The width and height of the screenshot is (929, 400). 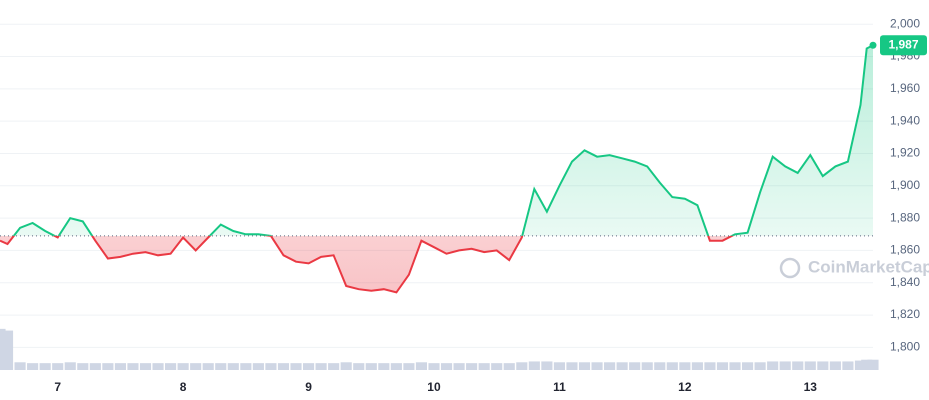 I want to click on price-badge, so click(x=903, y=45).